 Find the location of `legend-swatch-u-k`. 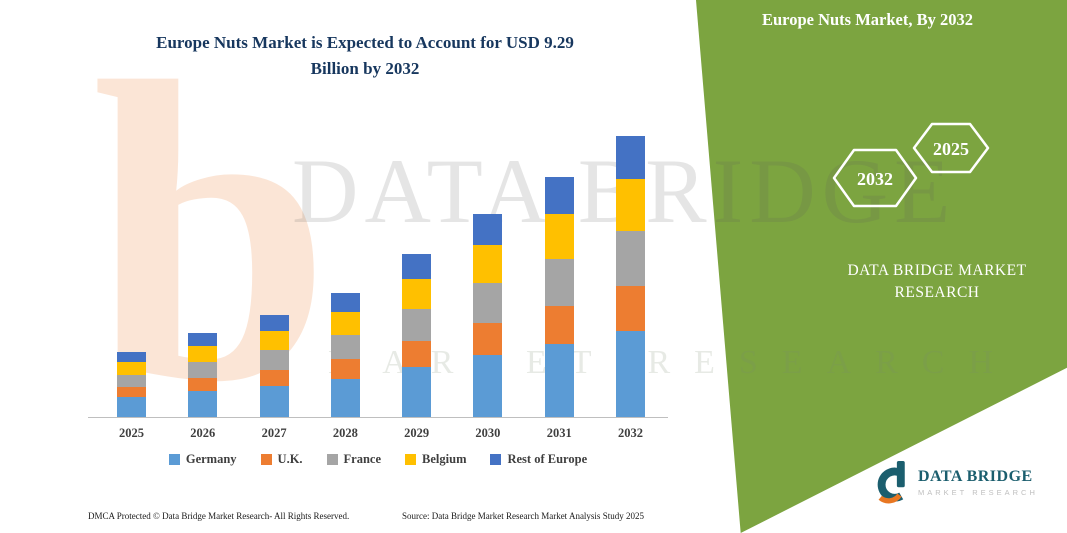

legend-swatch-u-k is located at coordinates (266, 459).